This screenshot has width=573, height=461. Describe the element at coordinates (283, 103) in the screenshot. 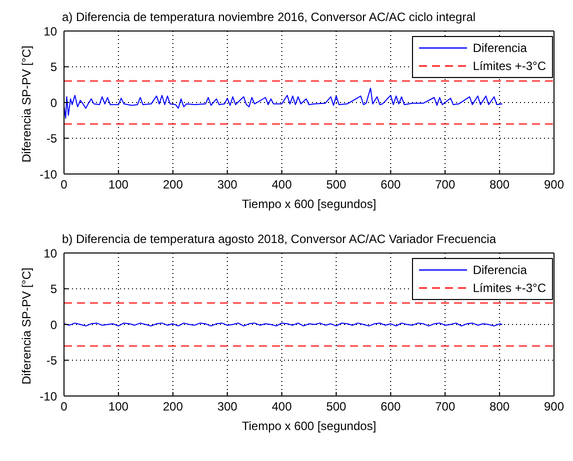

I see `line-series` at that location.